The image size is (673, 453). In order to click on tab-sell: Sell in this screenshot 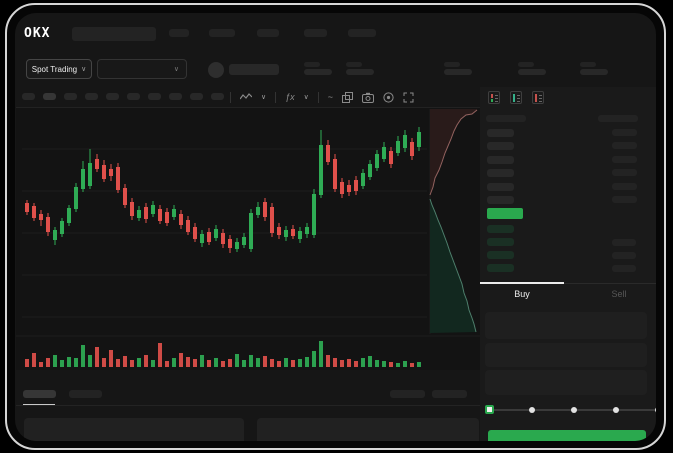, I will do `click(619, 294)`.